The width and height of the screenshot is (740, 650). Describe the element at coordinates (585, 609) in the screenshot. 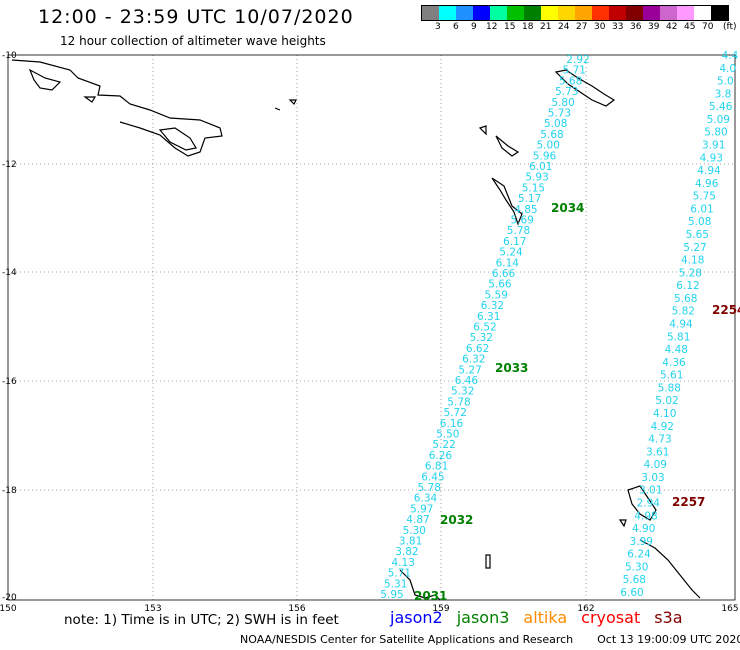

I see `longitude-label: 162` at that location.